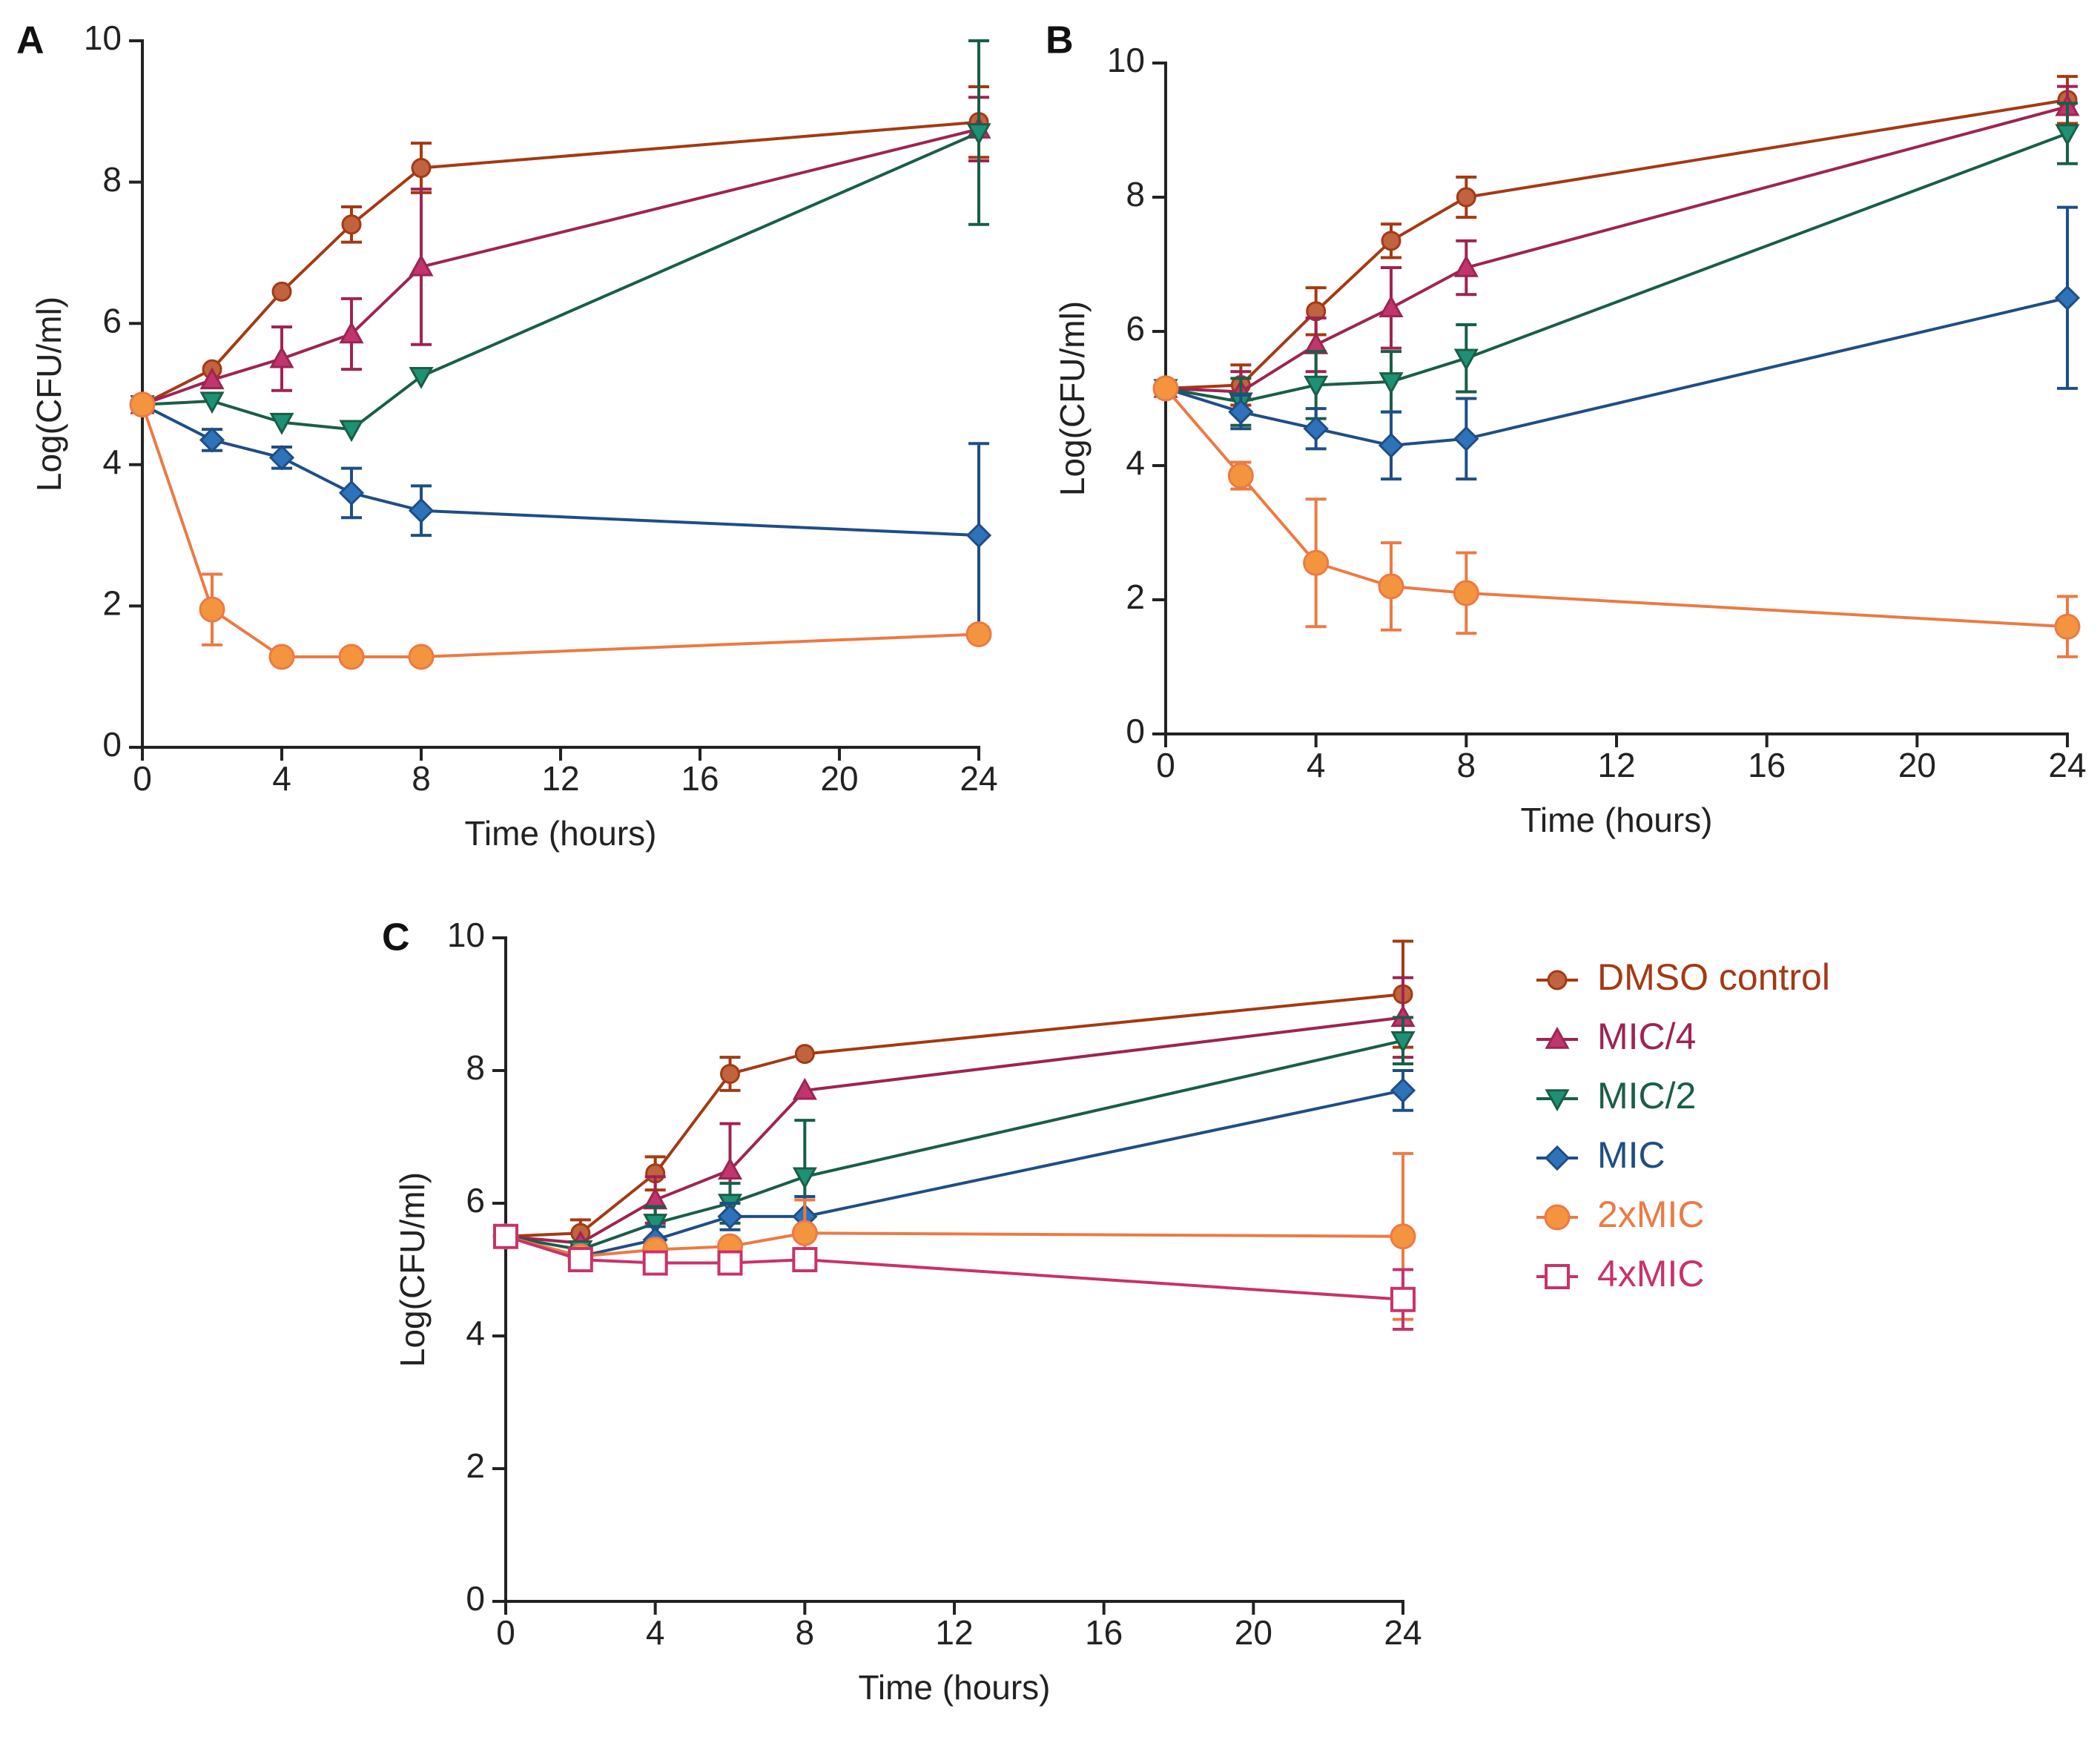 Image resolution: width=2100 pixels, height=1740 pixels. Describe the element at coordinates (1683, 1125) in the screenshot. I see `legend: DMSO control MIC/4 MIC/2 MIC 2xMIC 4xMIC` at that location.